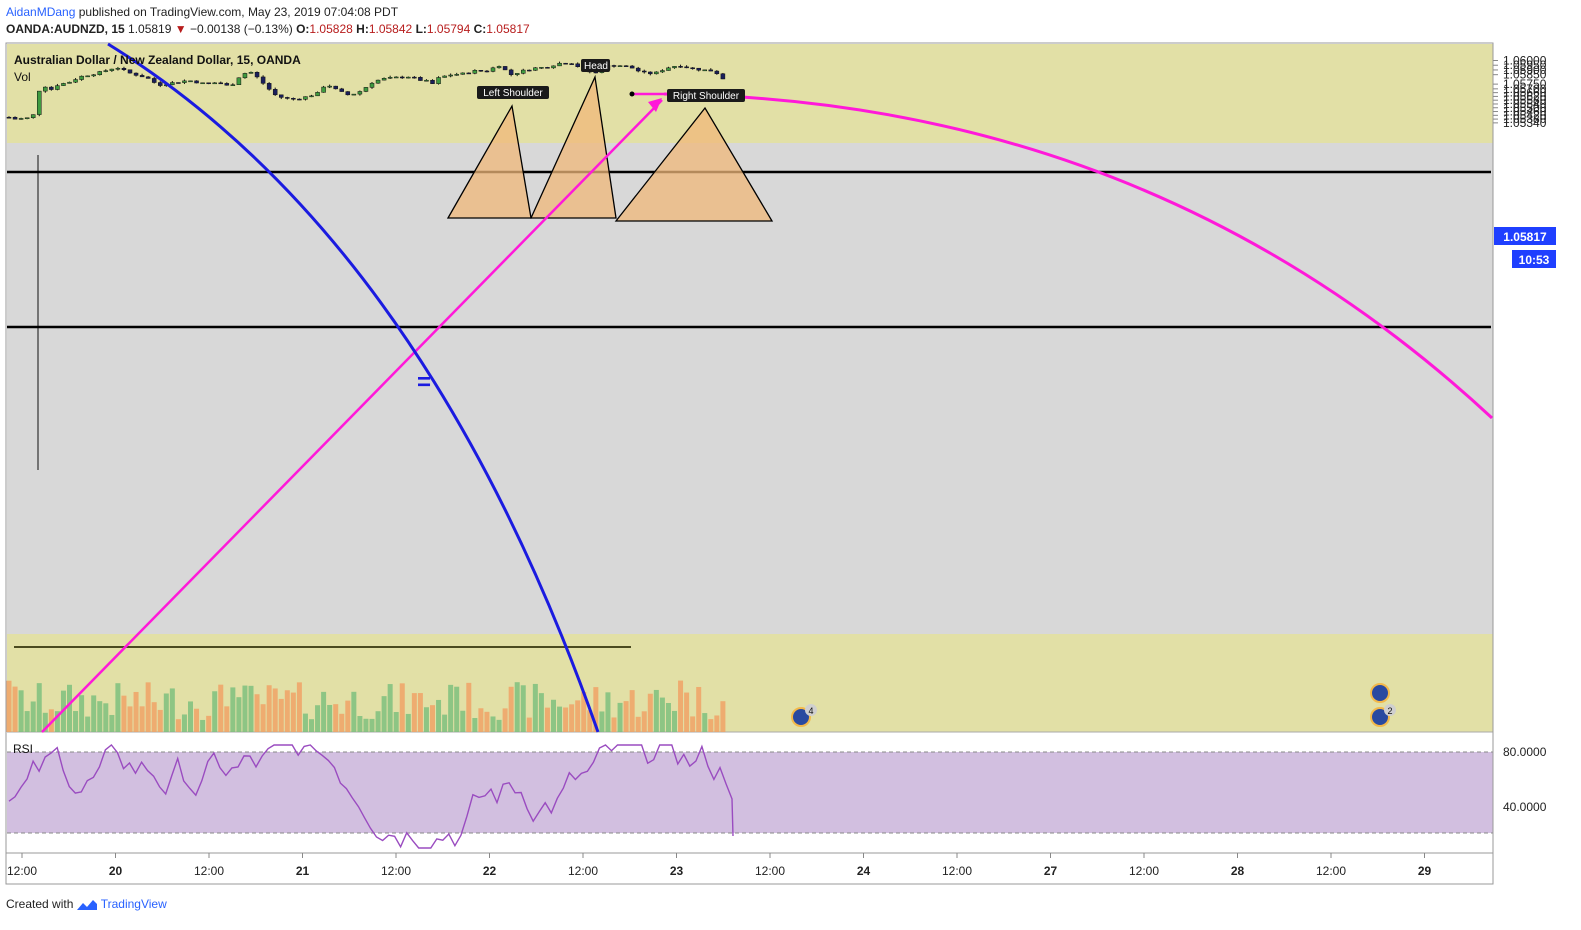  I want to click on close-label: C:, so click(480, 29).